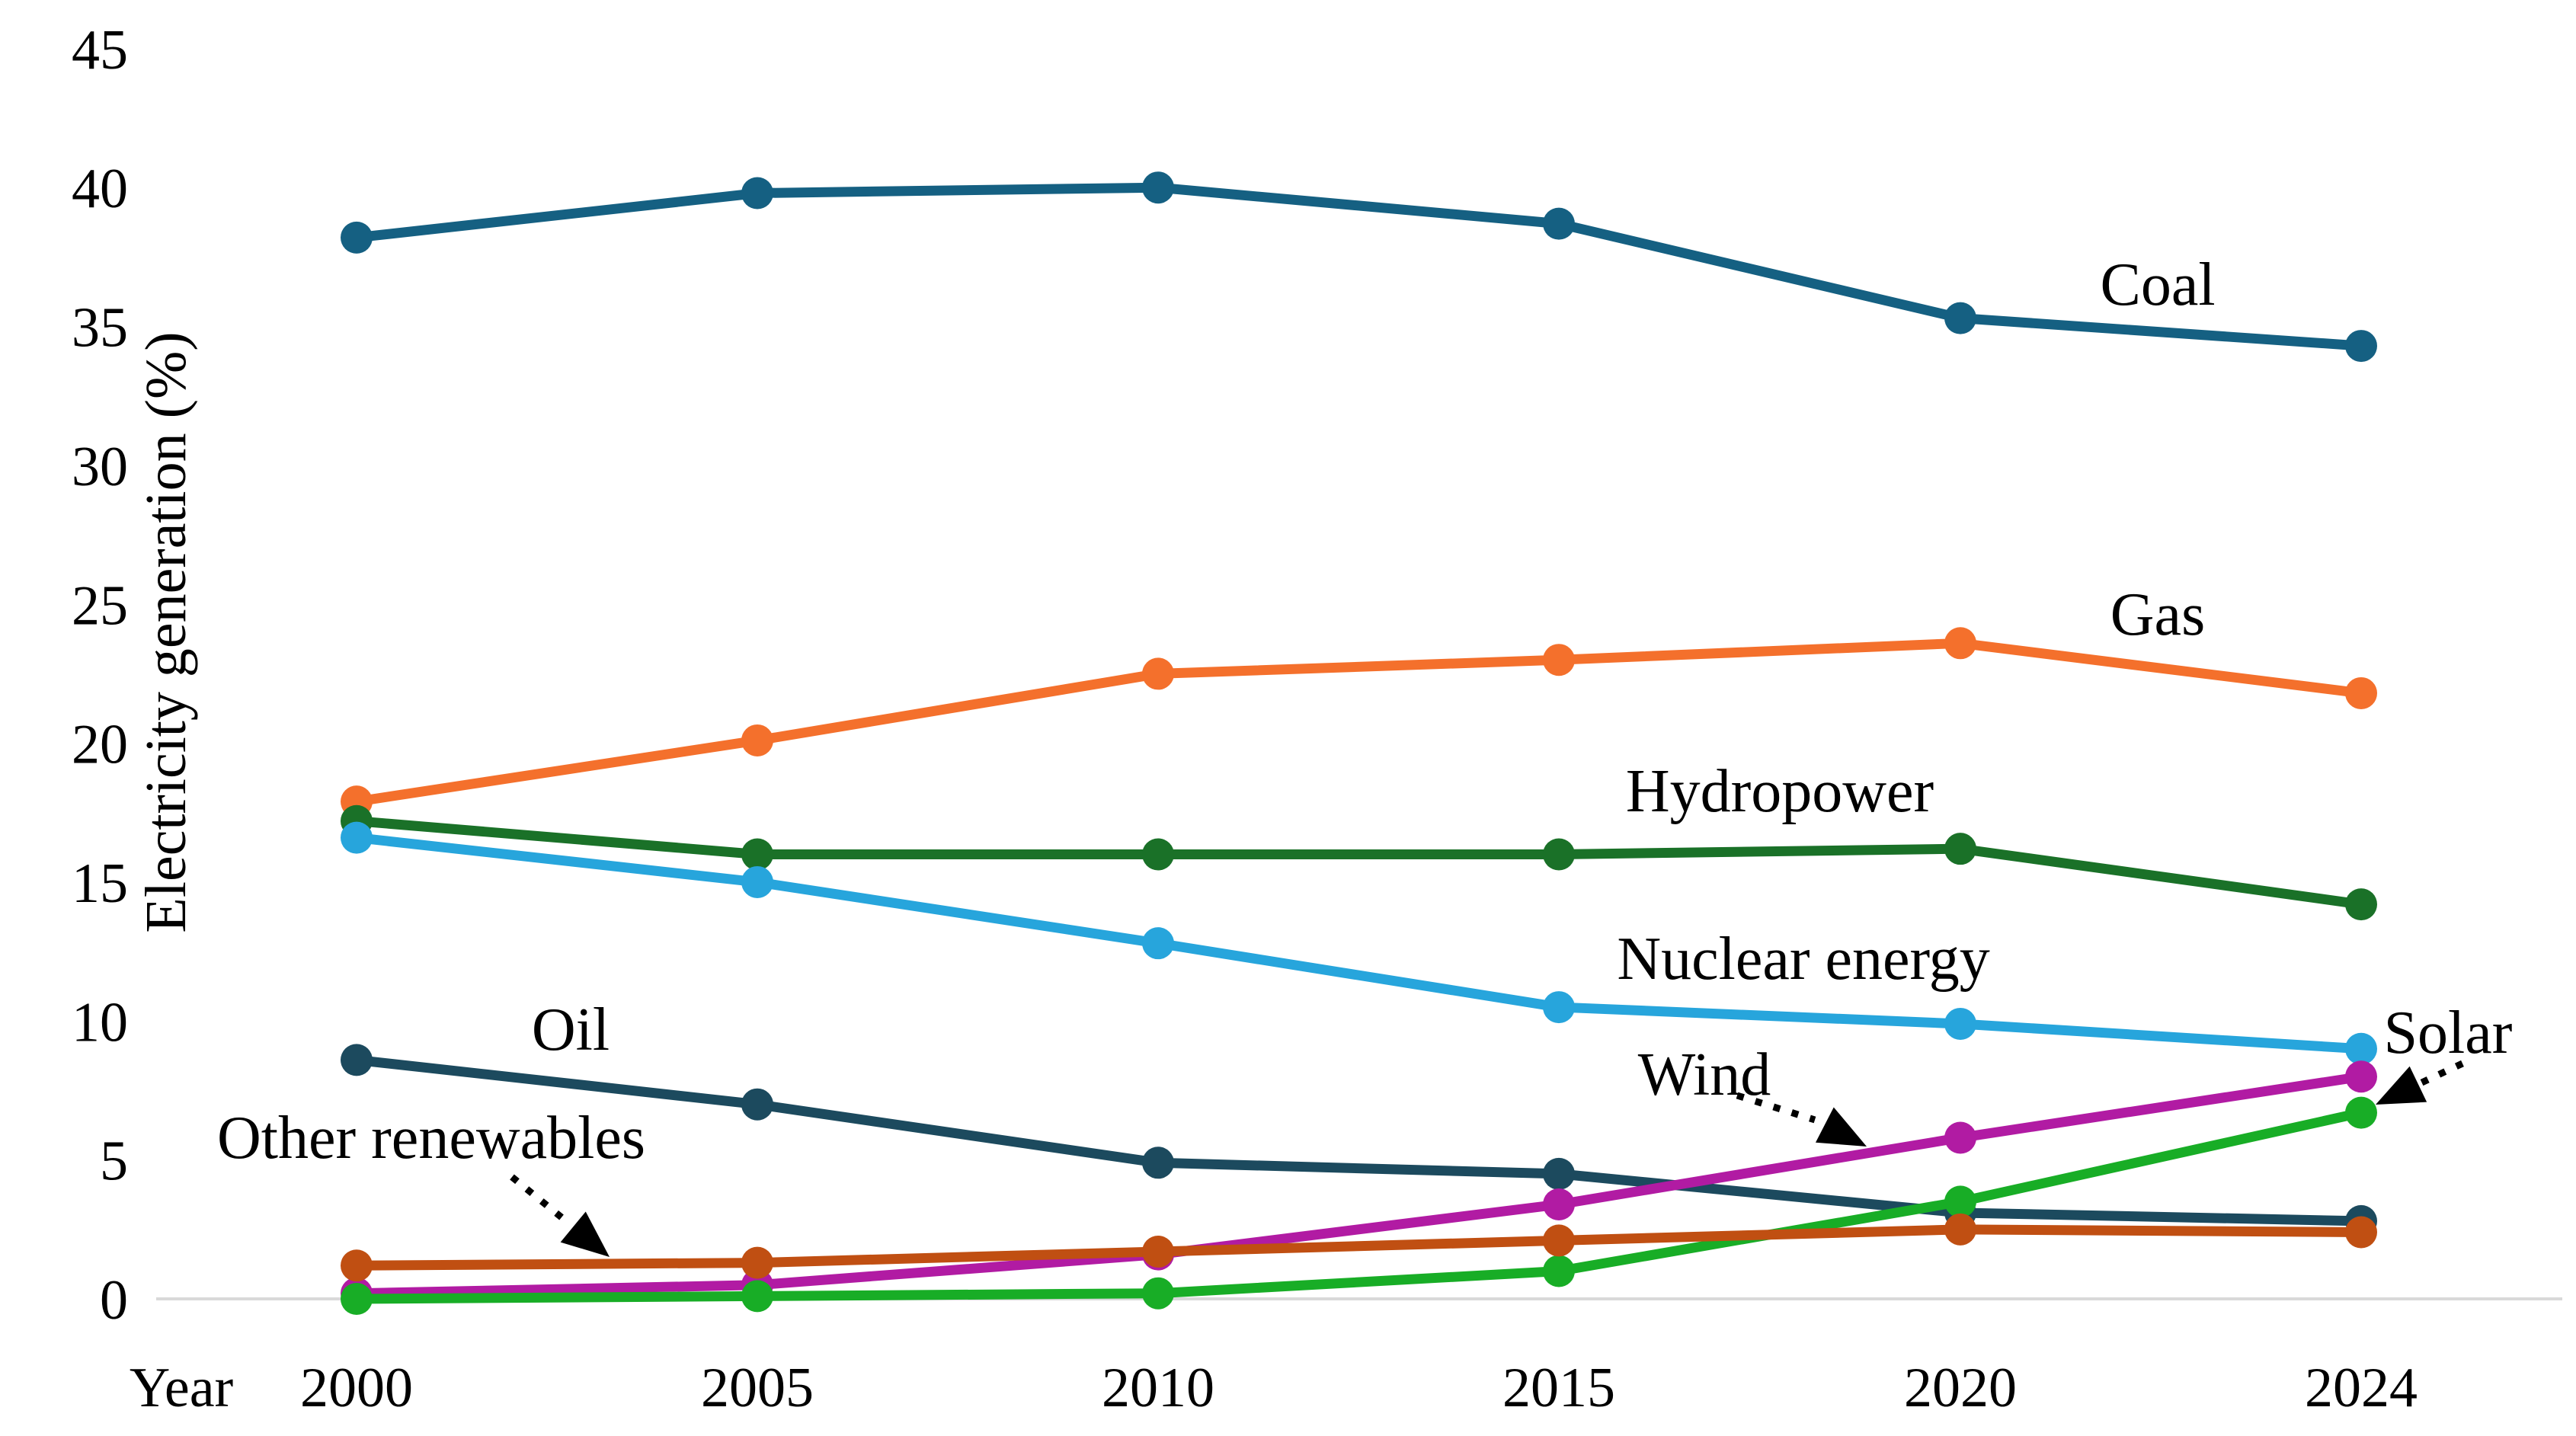 The height and width of the screenshot is (1436, 2576). I want to click on data-point-nuclear-energy-2010, so click(1158, 943).